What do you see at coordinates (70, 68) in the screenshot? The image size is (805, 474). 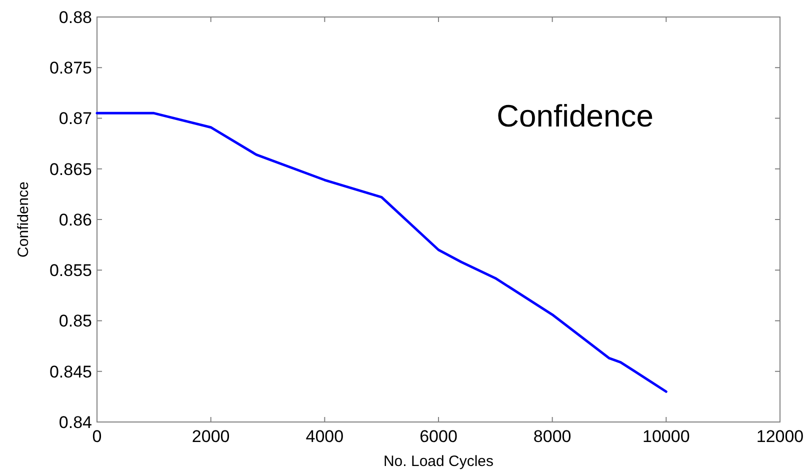 I see `y-tick-label: 0.875` at bounding box center [70, 68].